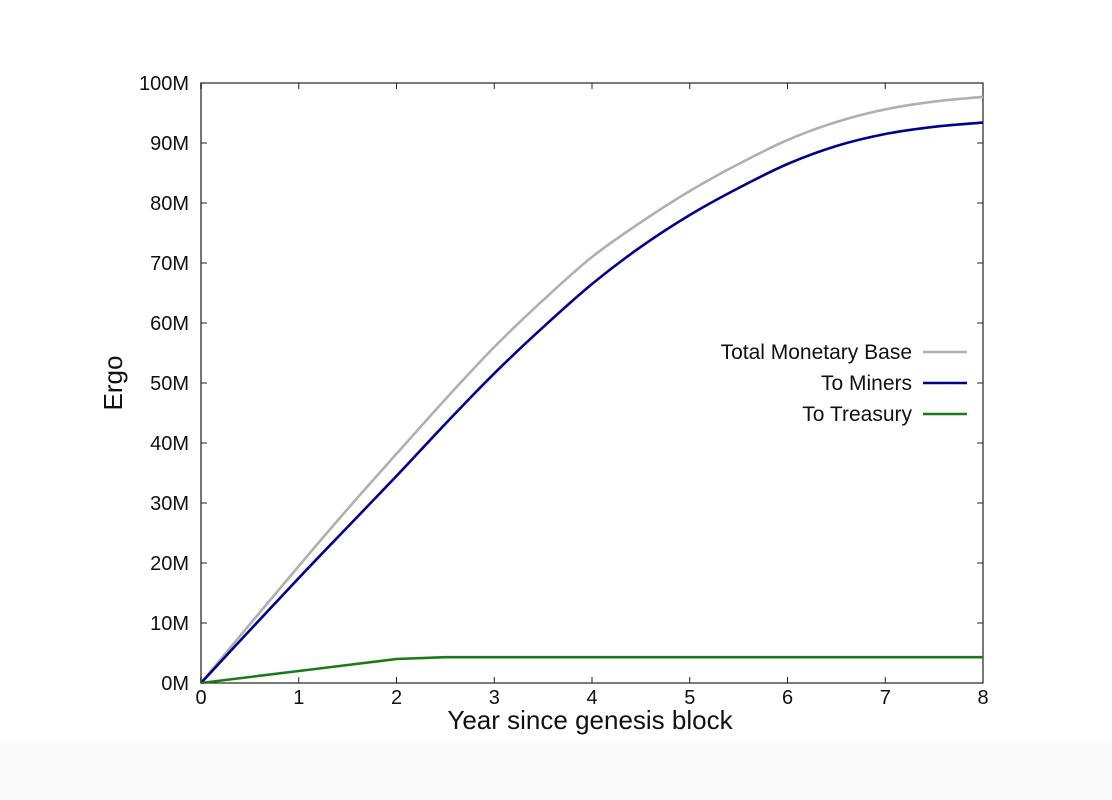 The image size is (1112, 800). What do you see at coordinates (816, 352) in the screenshot?
I see `legend-label: Total Monetary Base` at bounding box center [816, 352].